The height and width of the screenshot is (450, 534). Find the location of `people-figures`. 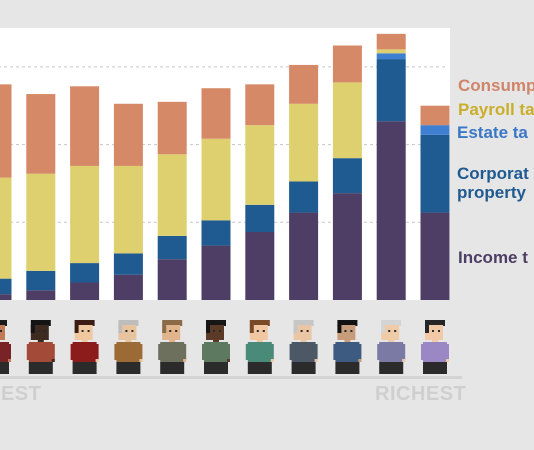

people-figures is located at coordinates (224, 347).